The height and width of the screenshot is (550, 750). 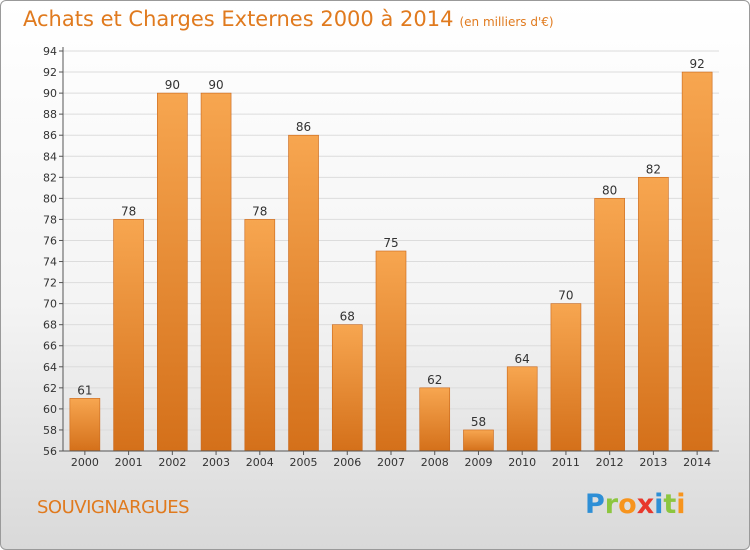 What do you see at coordinates (50, 198) in the screenshot?
I see `y-tick-label: 80` at bounding box center [50, 198].